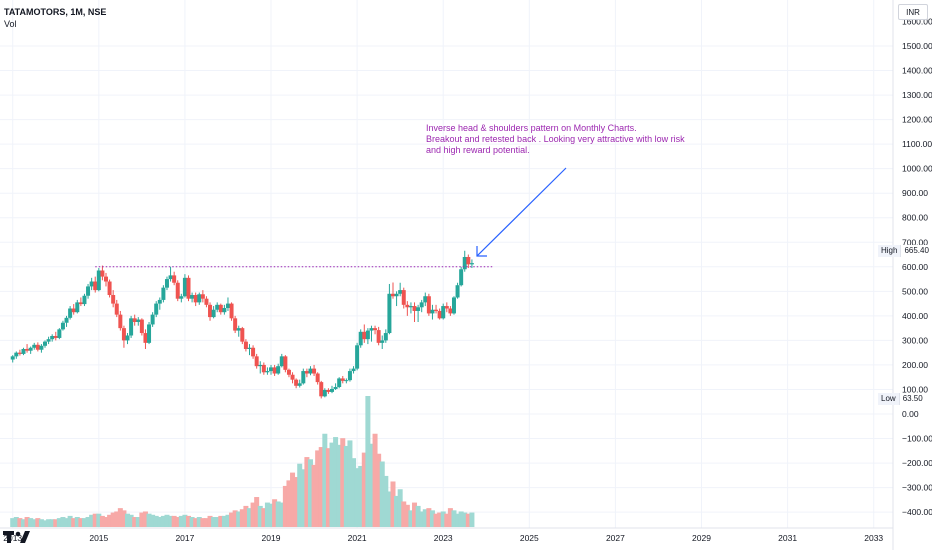  I want to click on annotation-arrow, so click(521, 212).